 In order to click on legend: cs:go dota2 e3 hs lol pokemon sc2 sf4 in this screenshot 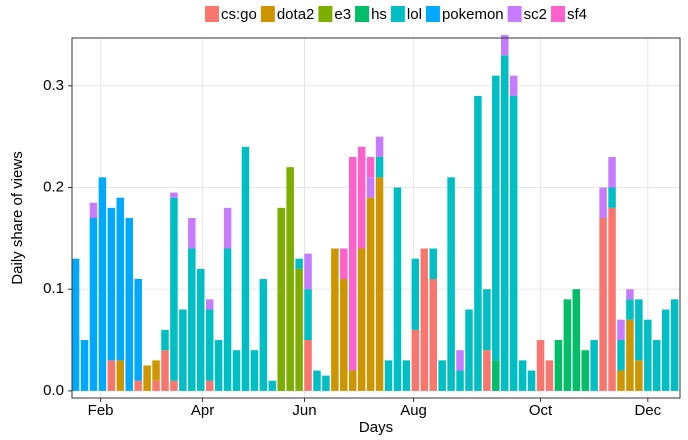, I will do `click(395, 14)`.